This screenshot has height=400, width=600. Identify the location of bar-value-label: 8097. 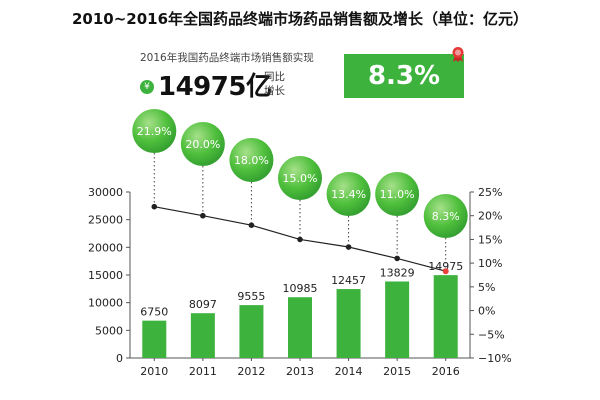
(203, 304).